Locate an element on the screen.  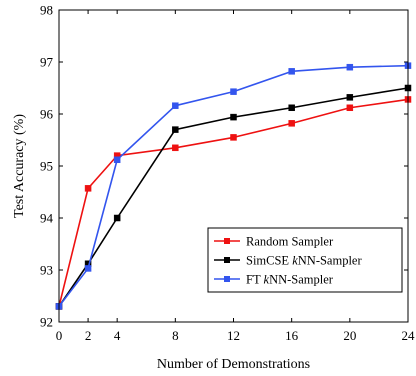
x-tick-label: 12 is located at coordinates (233, 335).